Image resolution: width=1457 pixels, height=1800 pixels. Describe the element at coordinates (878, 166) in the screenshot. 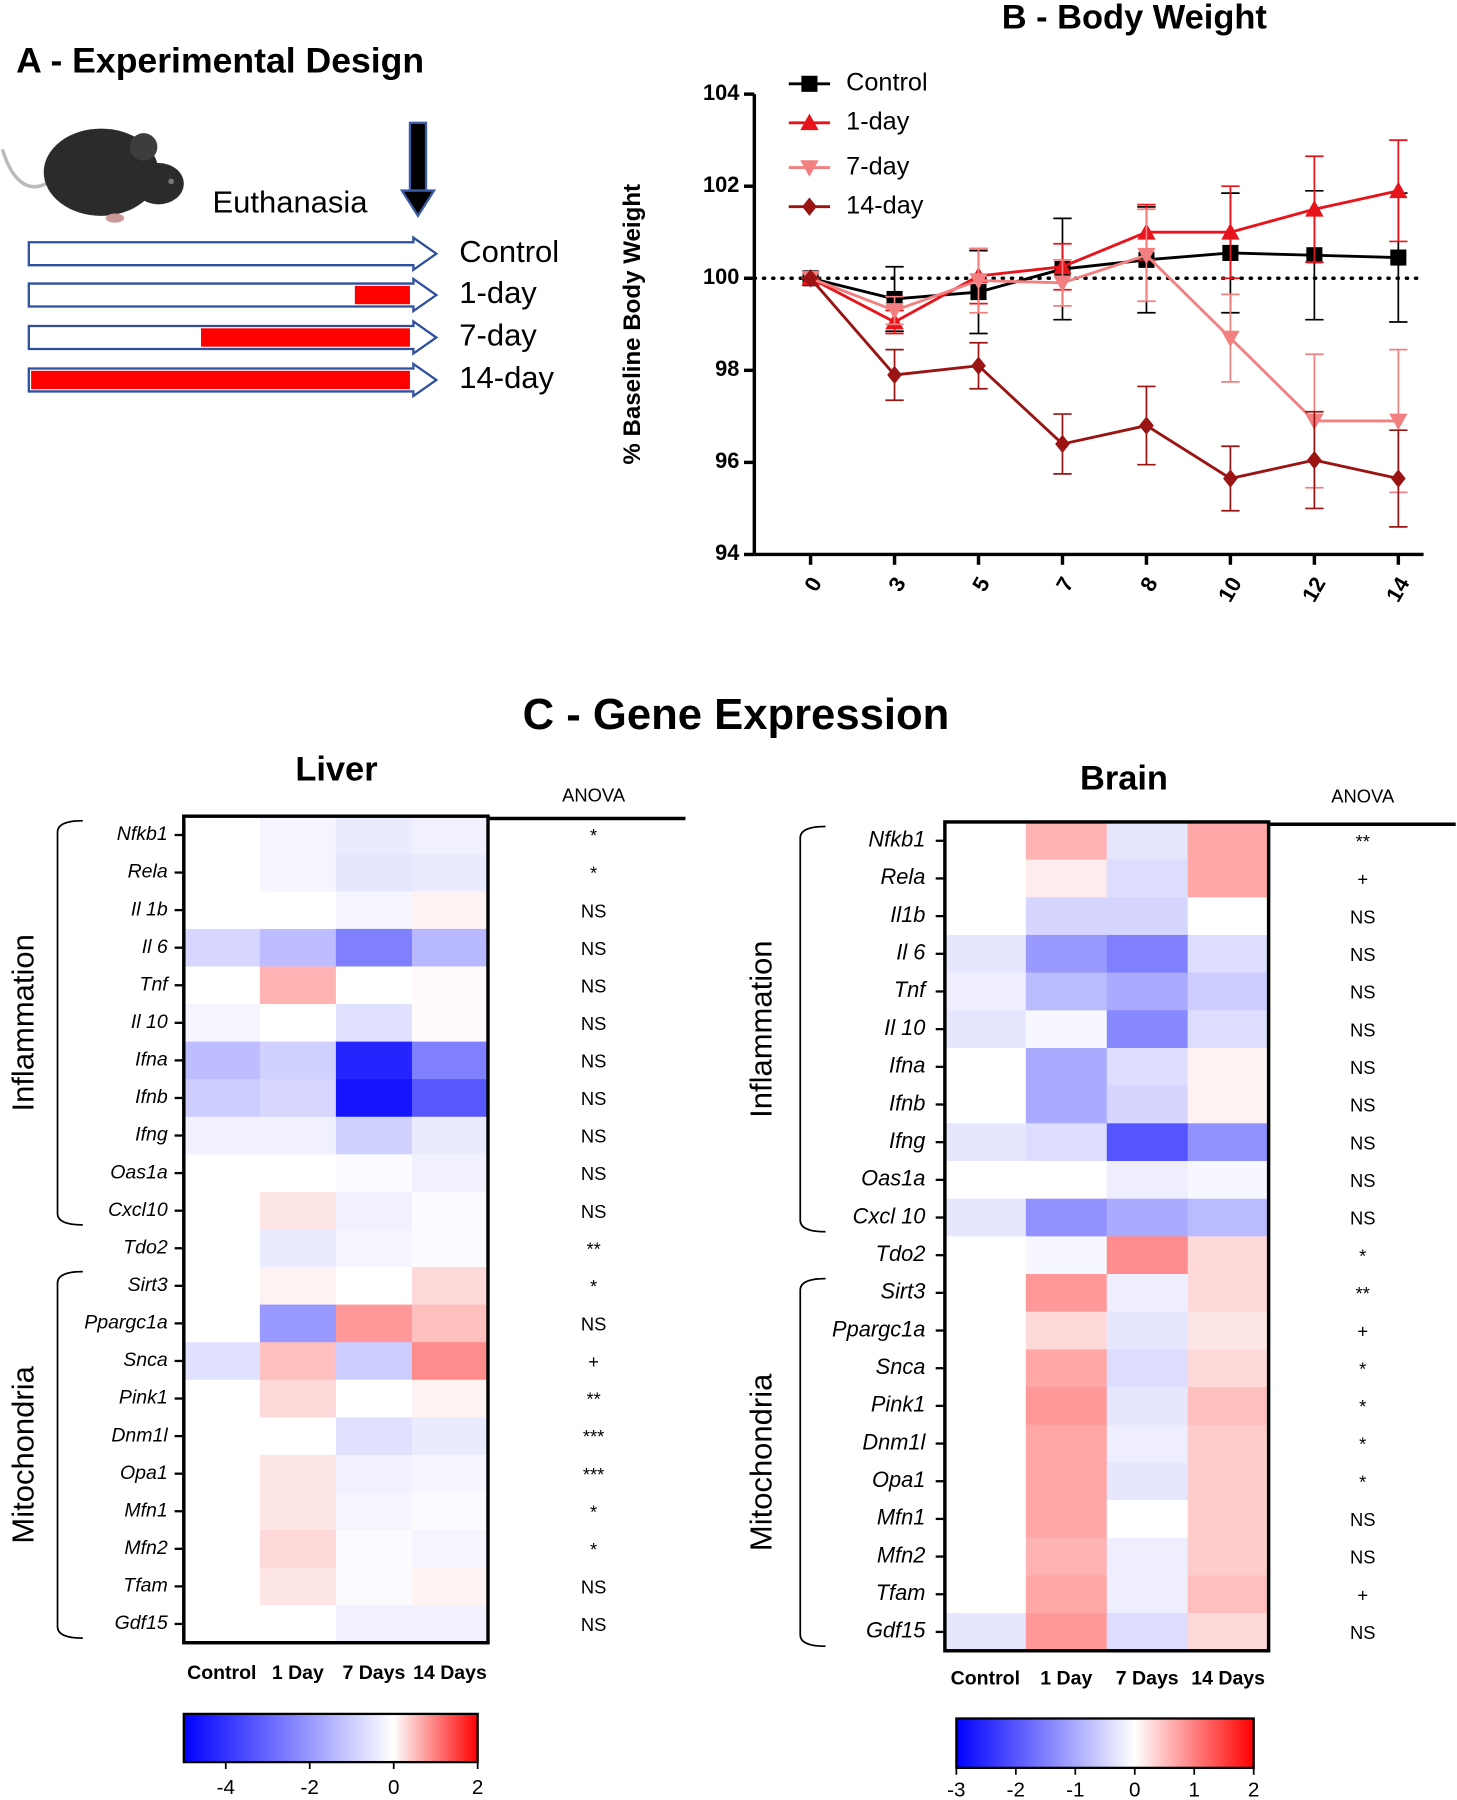

I see `legend-label: 7-day` at that location.